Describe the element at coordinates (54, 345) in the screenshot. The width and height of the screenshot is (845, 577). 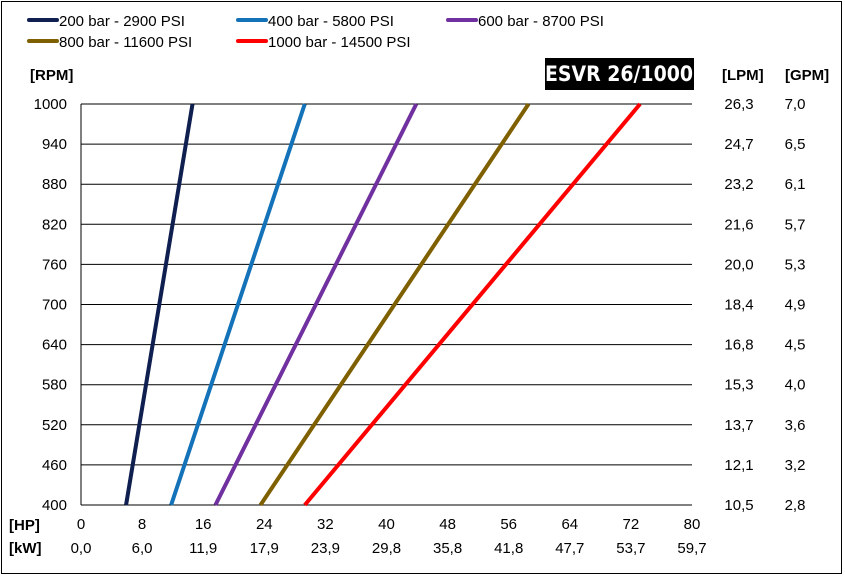
I see `y-tick-label-rpm: 640` at that location.